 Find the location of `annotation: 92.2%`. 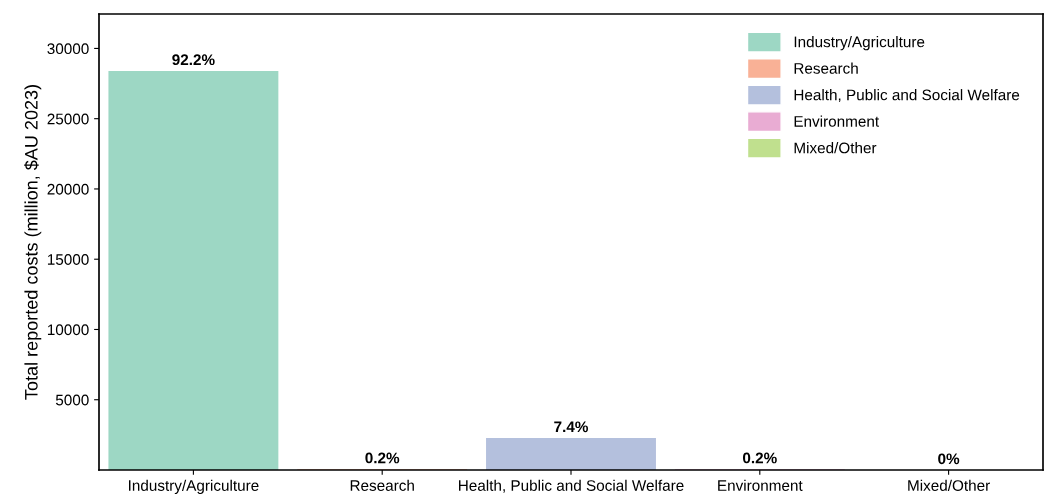

annotation: 92.2% is located at coordinates (193, 60).